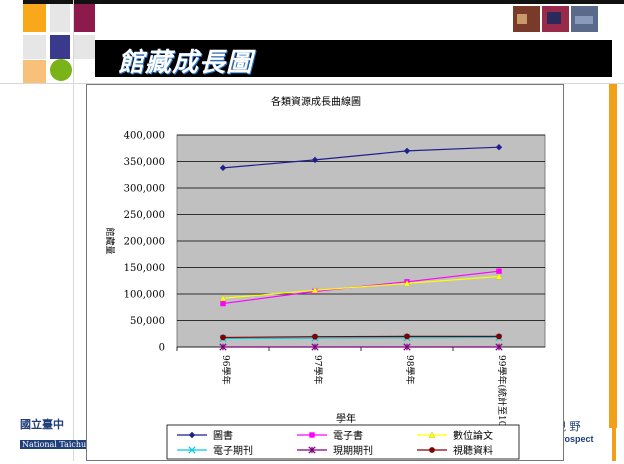  I want to click on x-tick-label: 96學年, so click(226, 369).